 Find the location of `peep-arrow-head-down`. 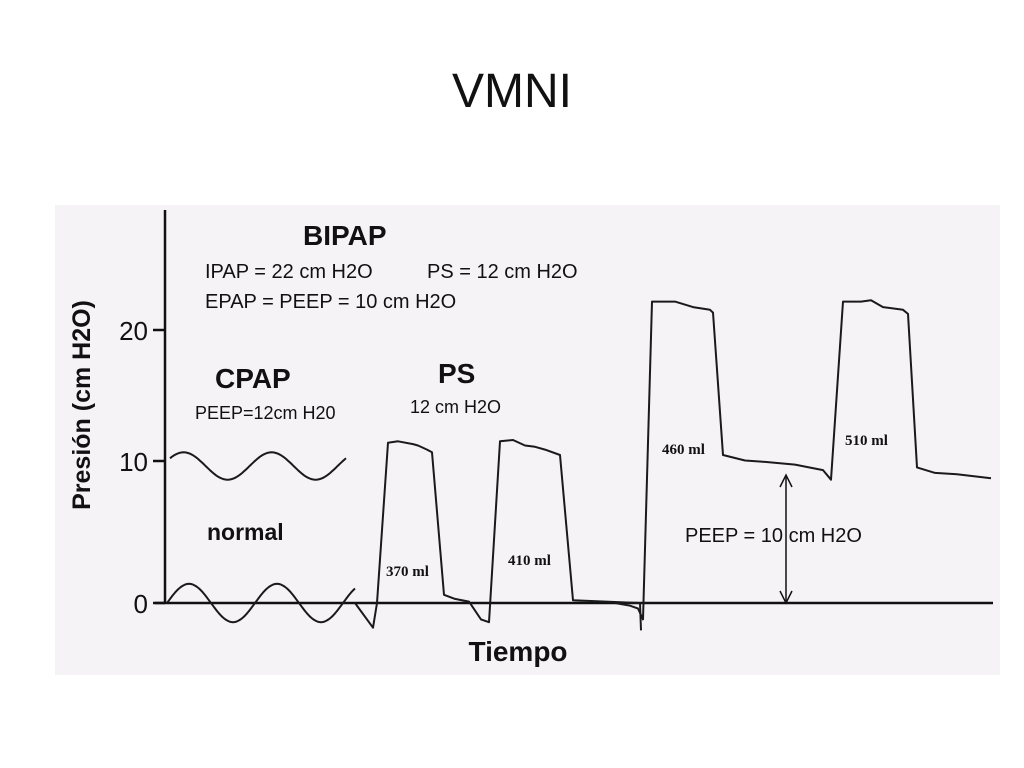

peep-arrow-head-down is located at coordinates (786, 597).